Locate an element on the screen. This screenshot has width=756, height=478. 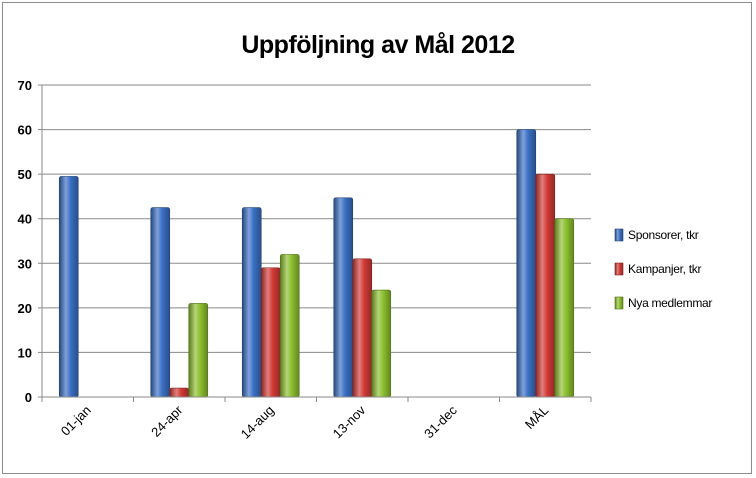
y-tick-label: 70 is located at coordinates (25, 85).